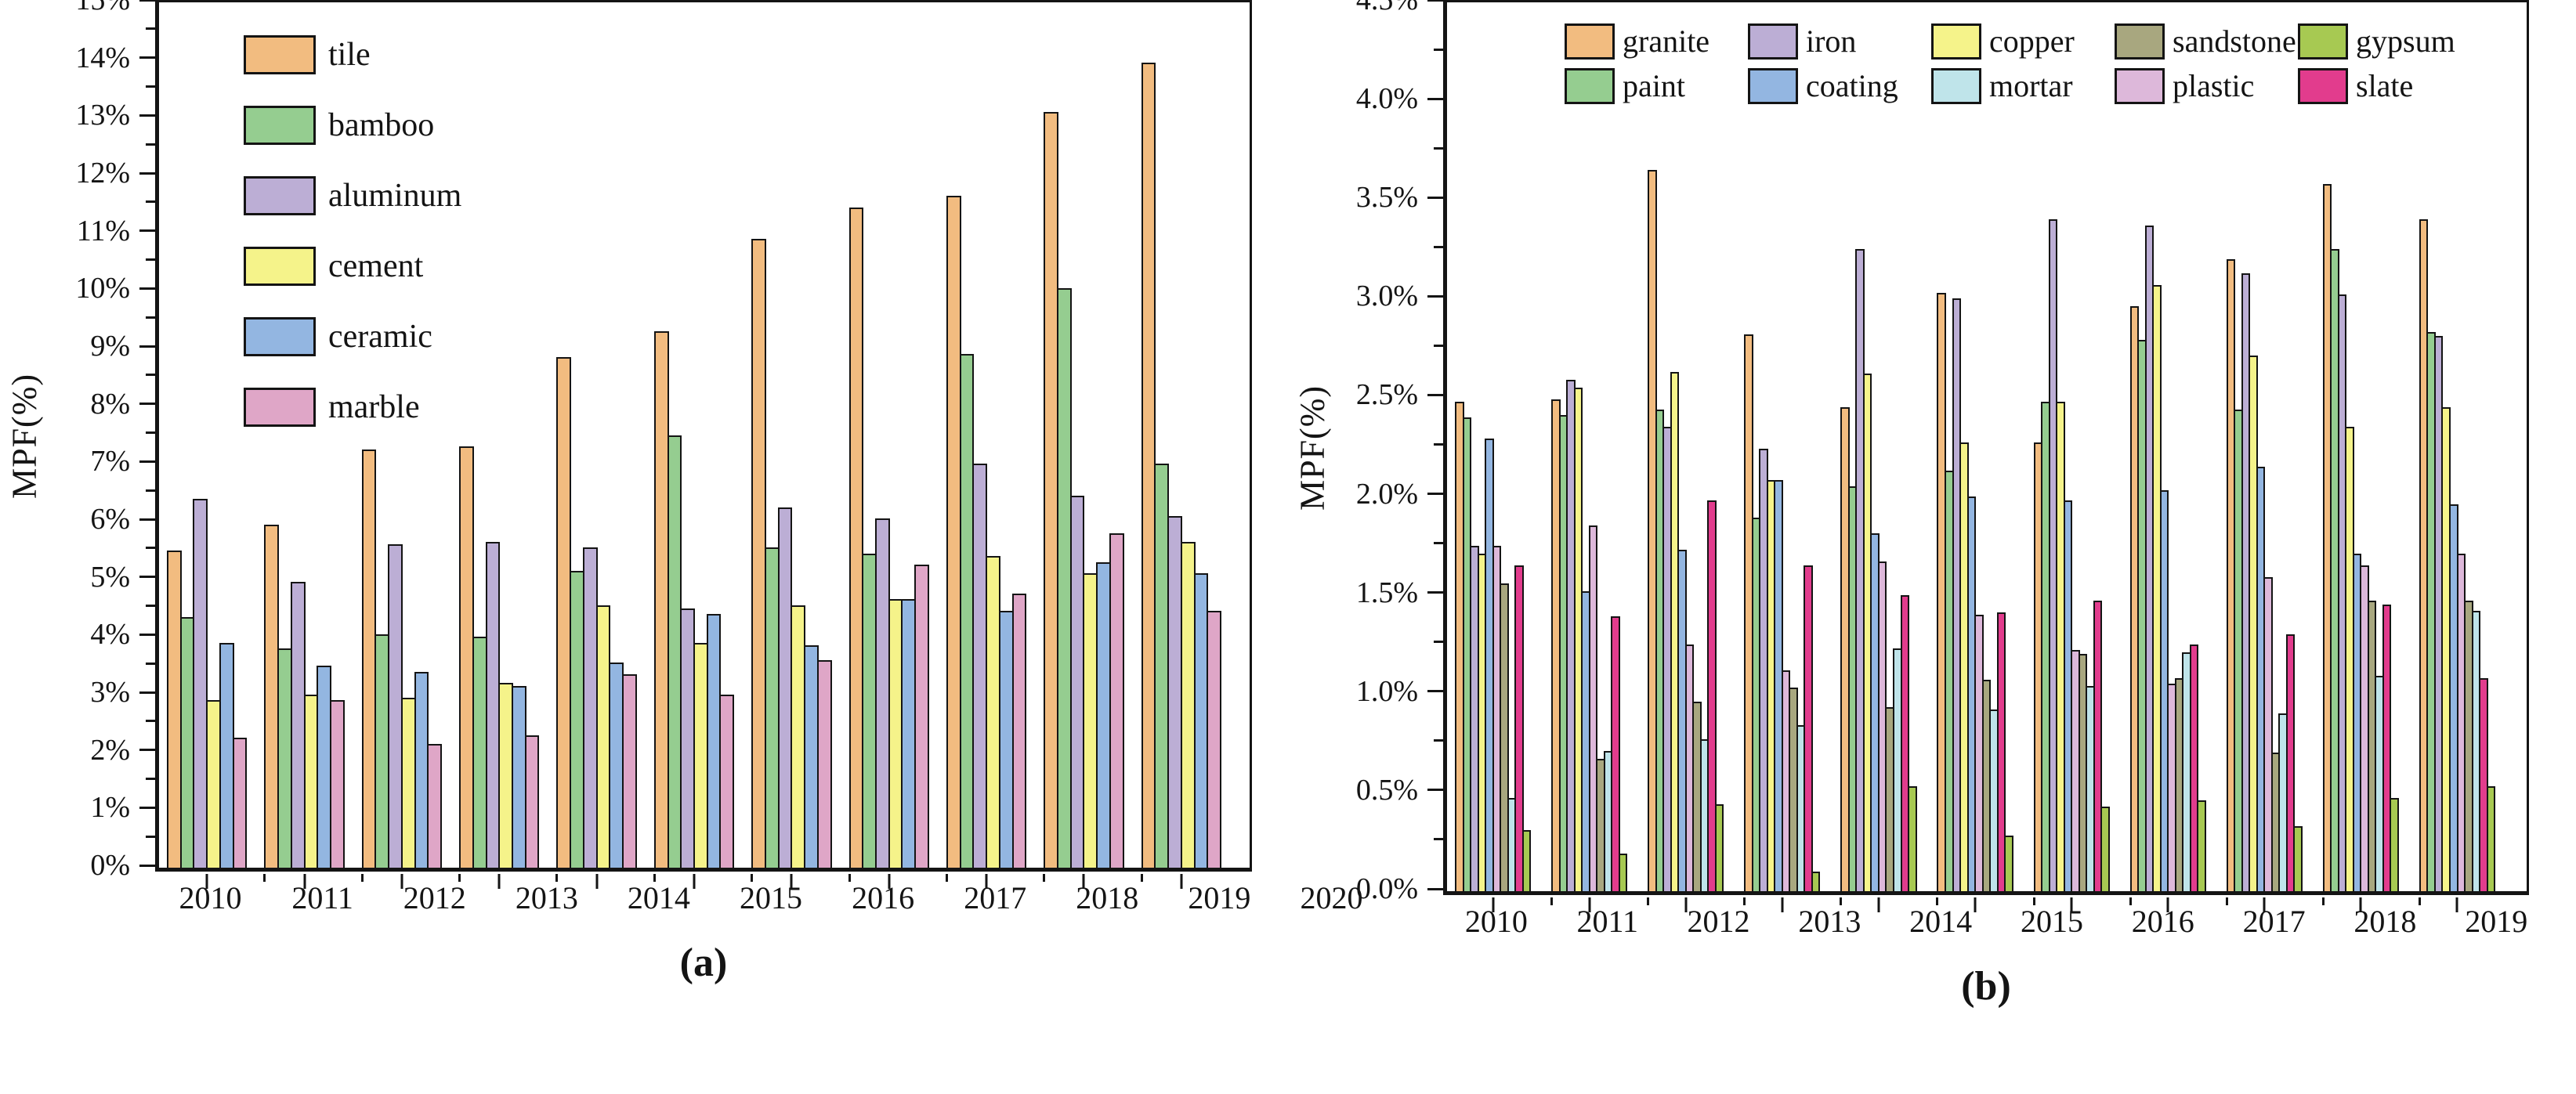 This screenshot has height=1094, width=2576. Describe the element at coordinates (629, 771) in the screenshot. I see `bar-marble-2014` at that location.